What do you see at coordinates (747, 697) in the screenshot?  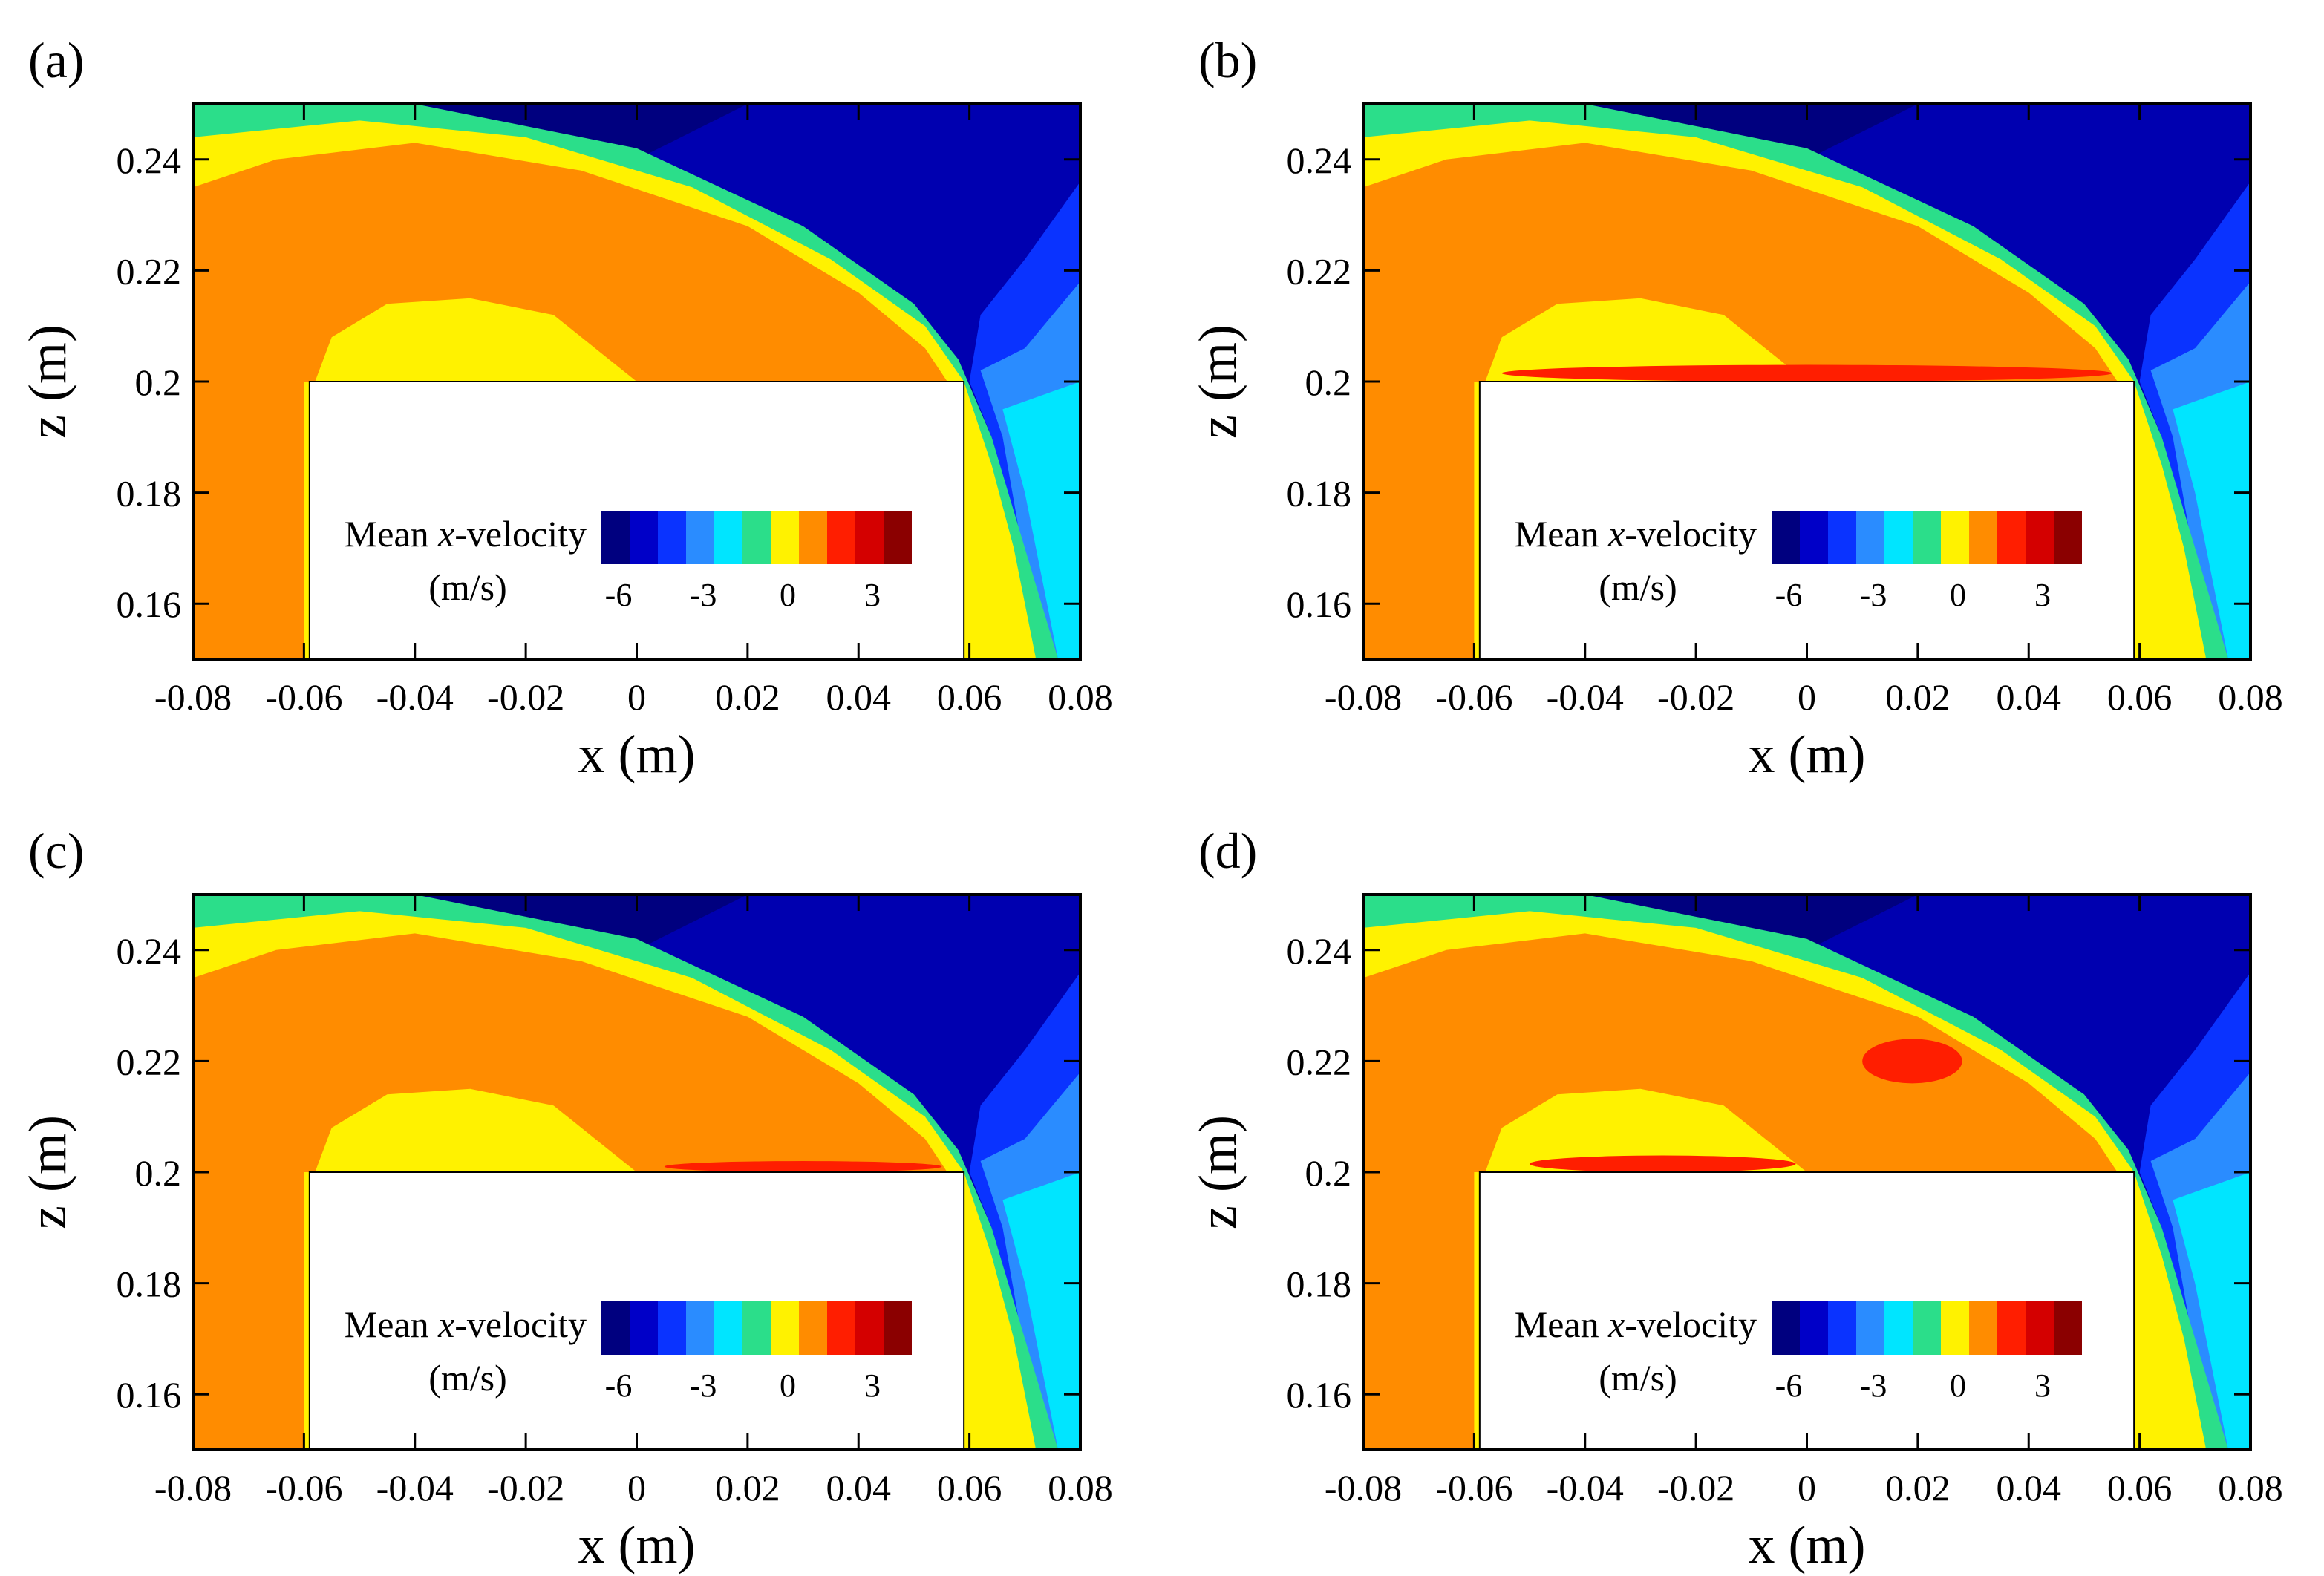 I see `x-tick-label: 0.02` at bounding box center [747, 697].